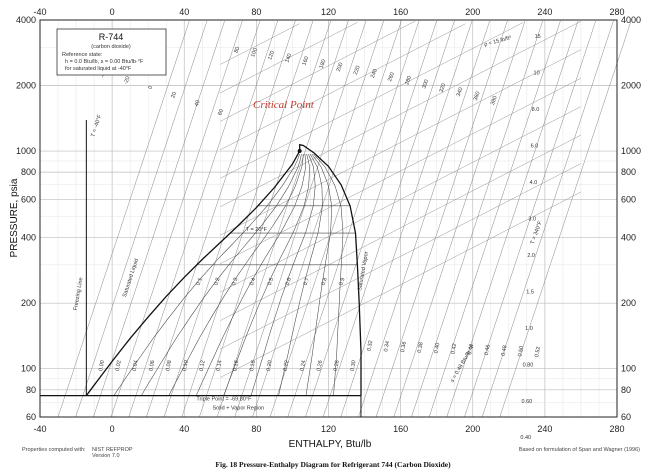 This screenshot has height=474, width=659. I want to click on isotherm-label: 300, so click(425, 84).